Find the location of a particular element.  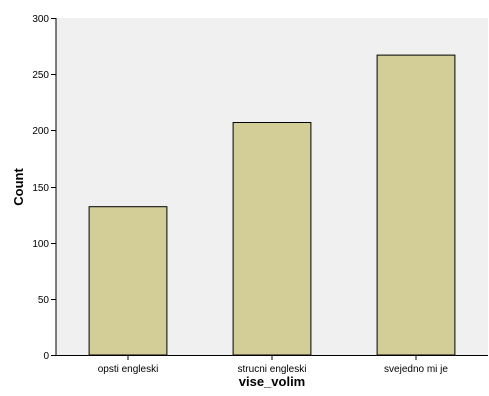

y-tick-label: 200 is located at coordinates (40, 131).